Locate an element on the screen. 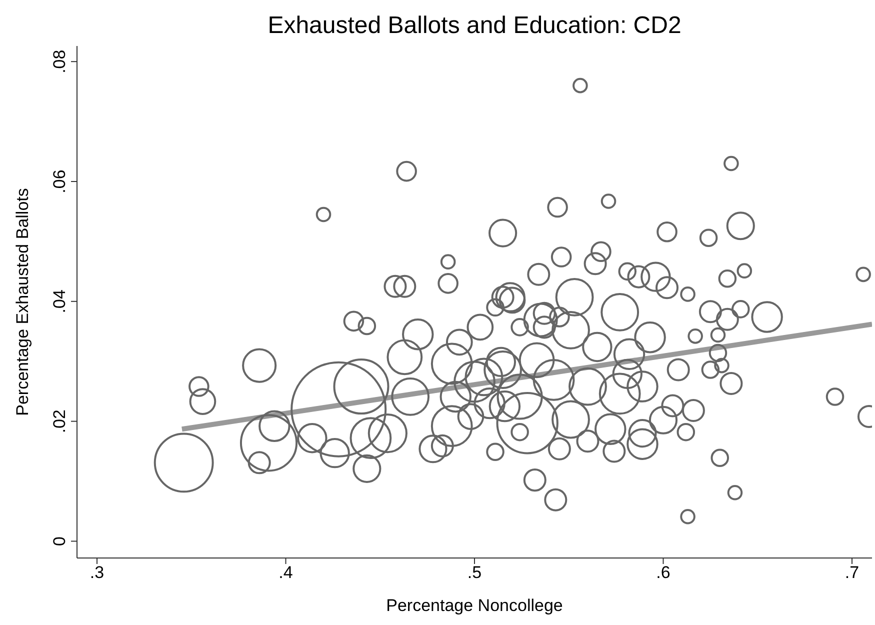  y-tick-label: .06 is located at coordinates (59, 182).